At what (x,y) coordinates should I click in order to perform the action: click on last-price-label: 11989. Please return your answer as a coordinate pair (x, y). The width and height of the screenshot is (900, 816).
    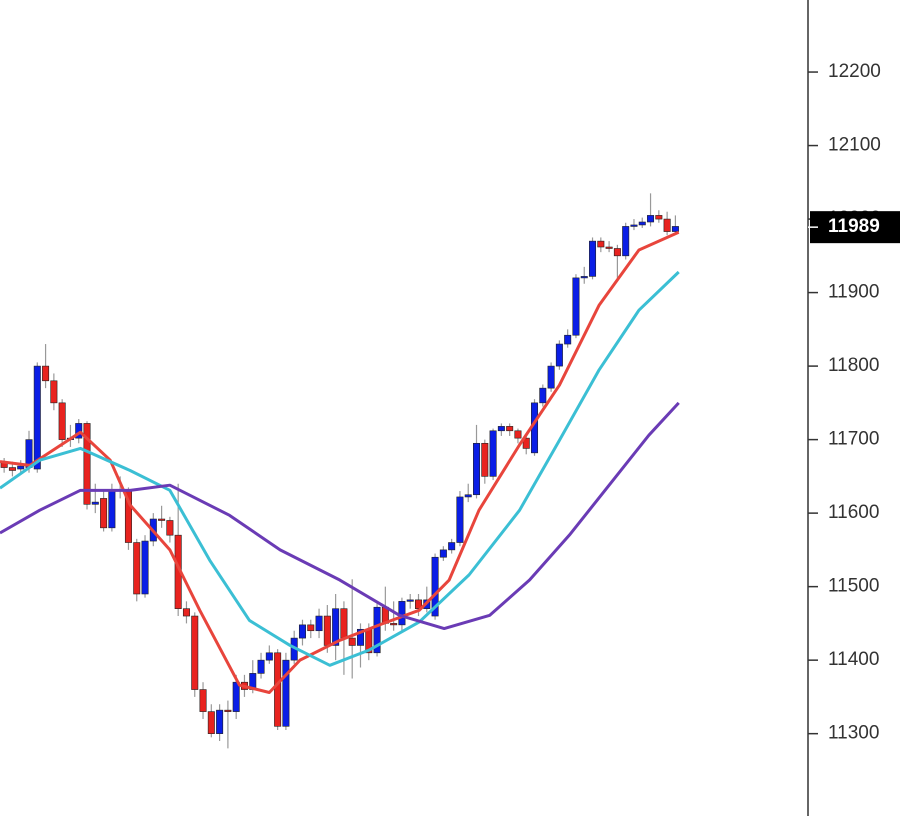
    Looking at the image, I should click on (854, 226).